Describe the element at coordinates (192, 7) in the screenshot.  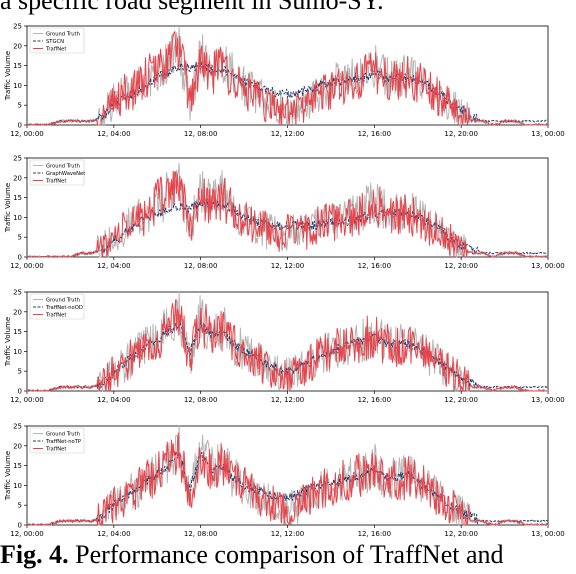
I see `top-caption-text: a specific road segment in Sumo-SY.` at that location.